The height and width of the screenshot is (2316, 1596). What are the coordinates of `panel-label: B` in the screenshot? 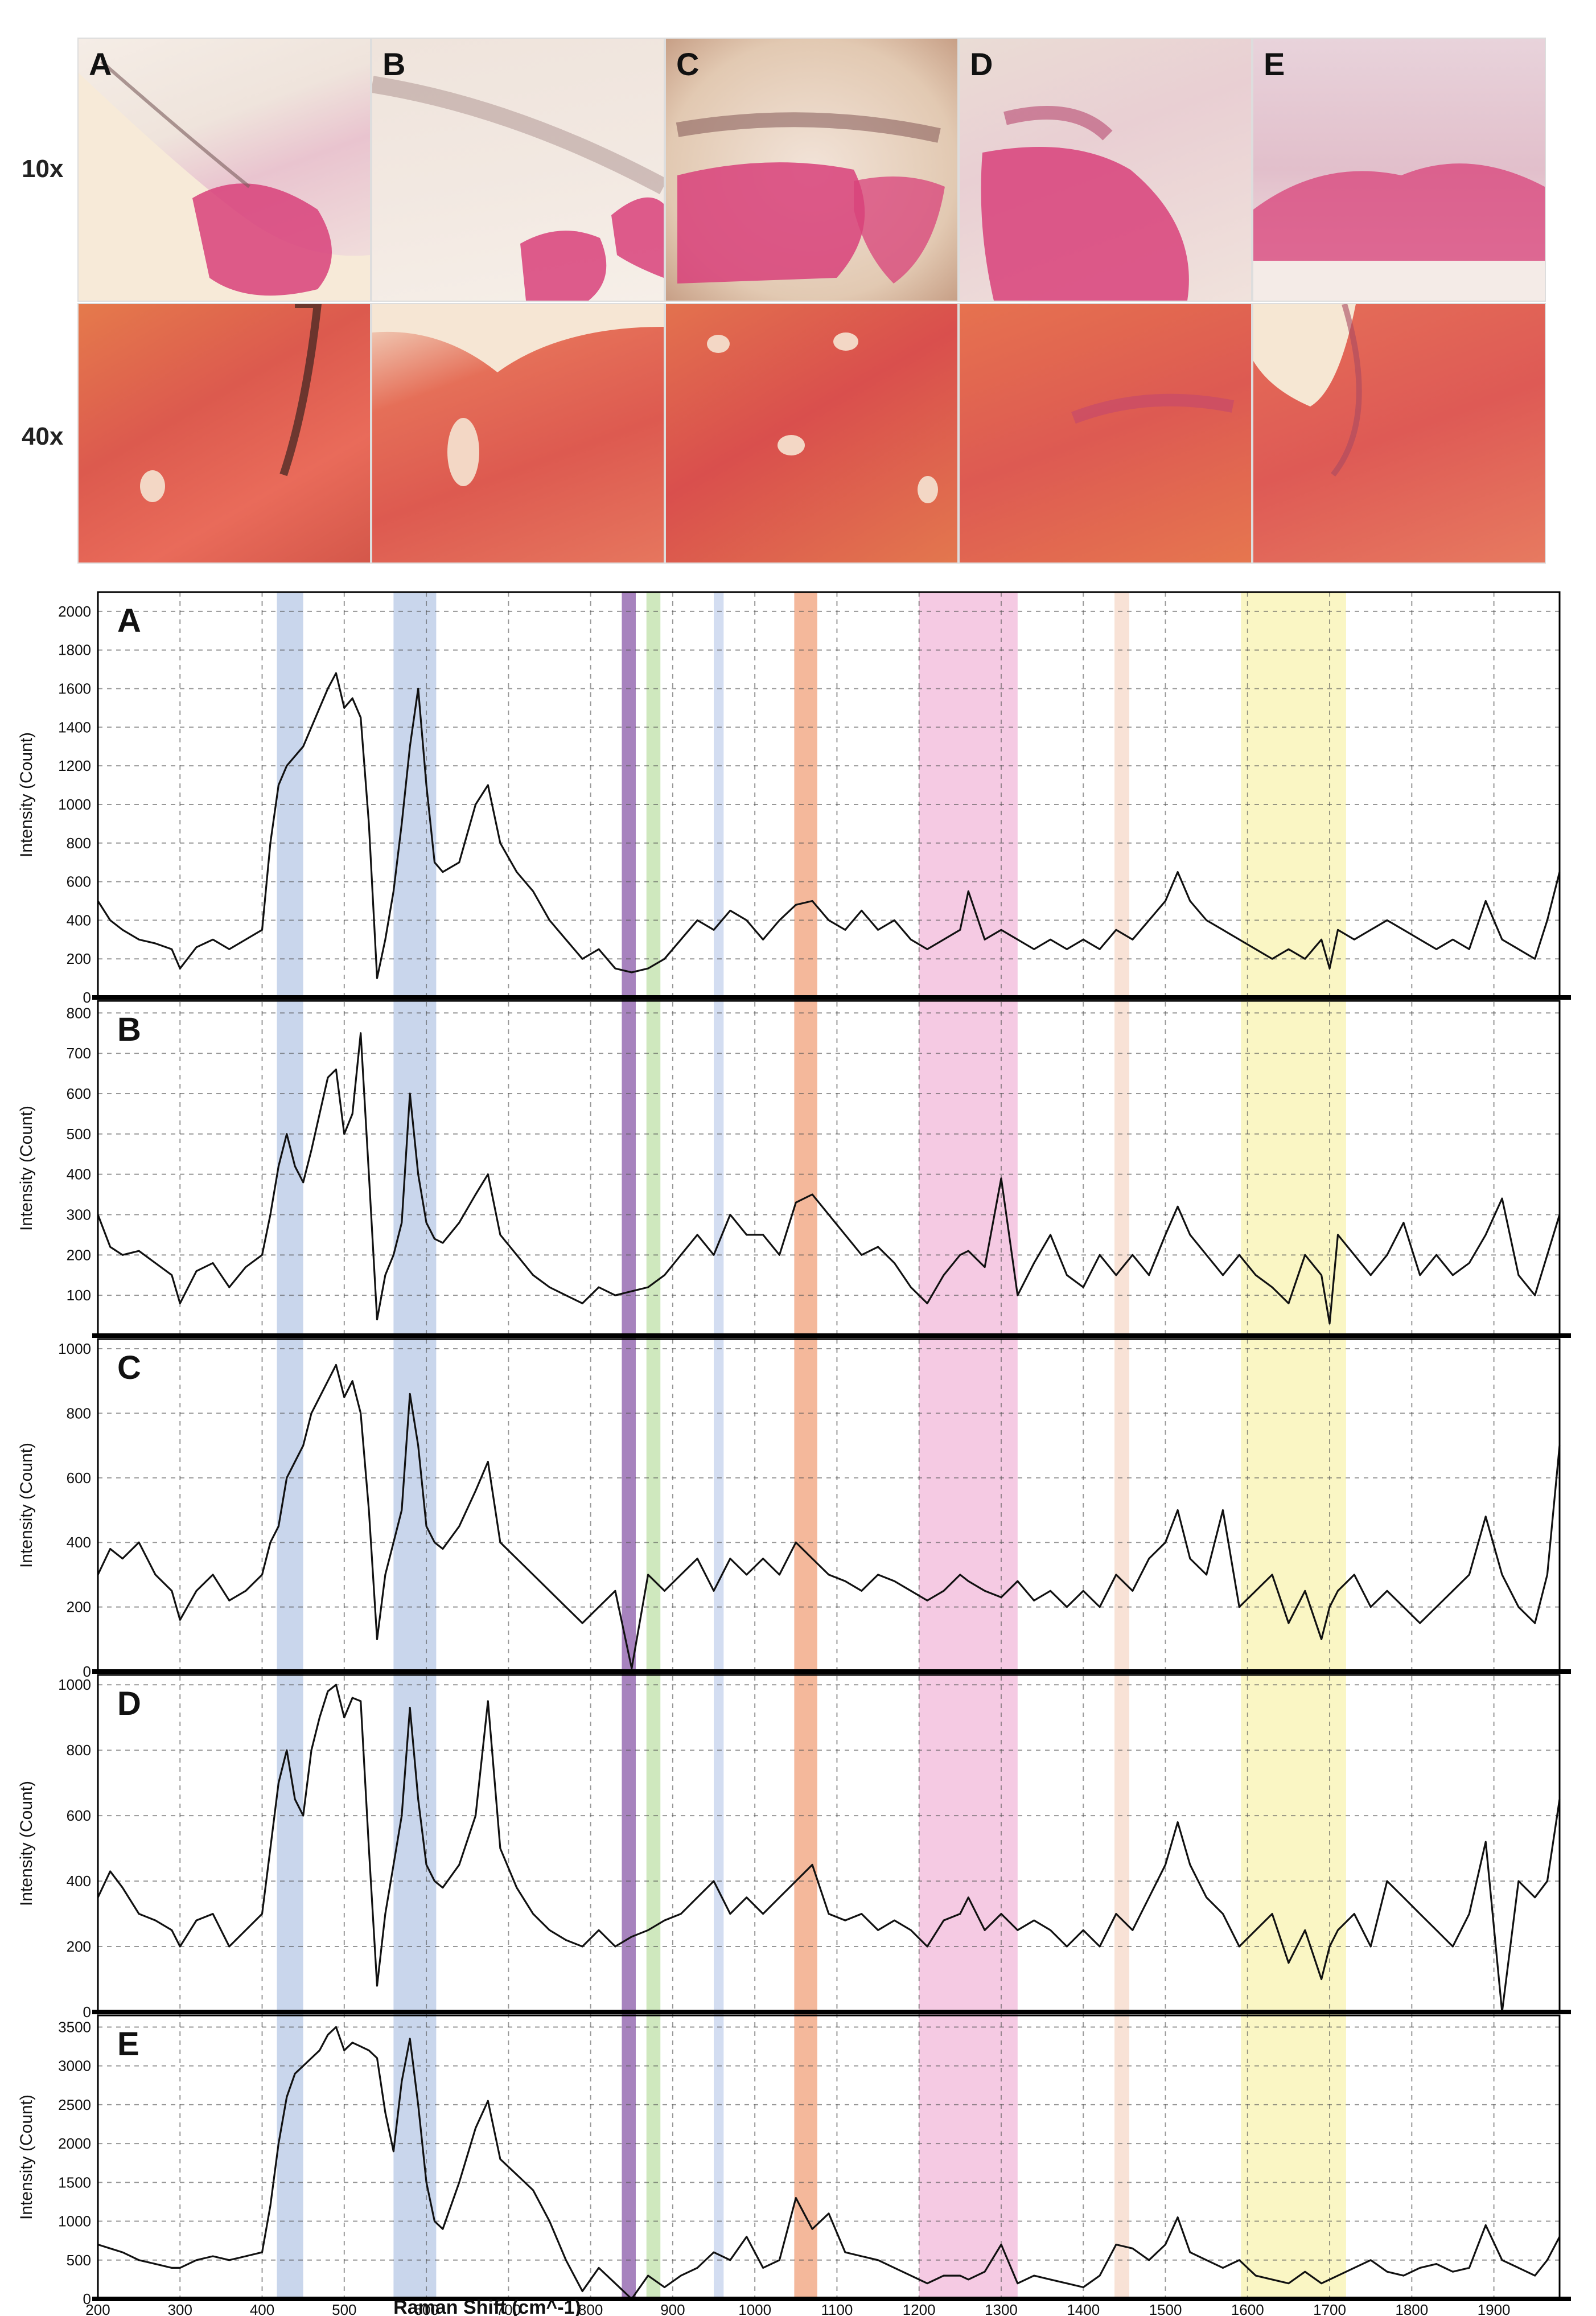 It's located at (129, 1029).